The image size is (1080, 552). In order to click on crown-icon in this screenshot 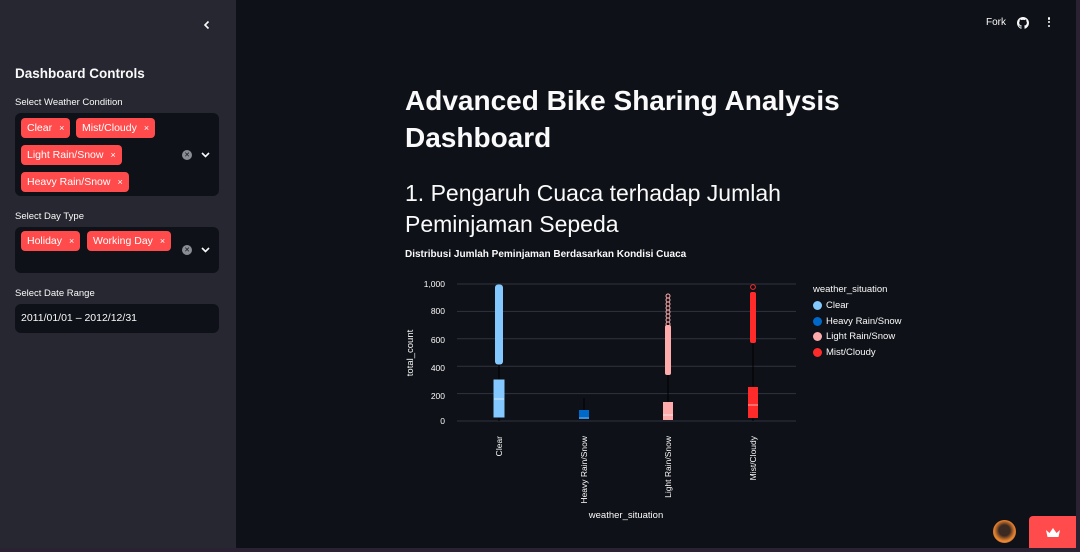, I will do `click(1052, 532)`.